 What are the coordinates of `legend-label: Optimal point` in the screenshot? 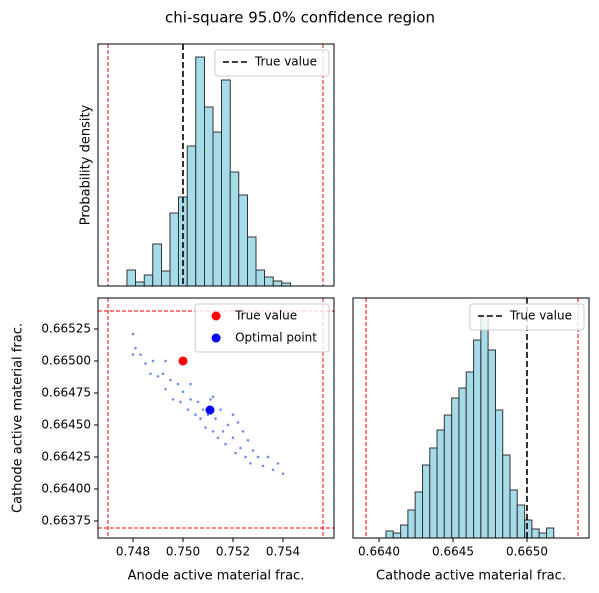 It's located at (276, 338).